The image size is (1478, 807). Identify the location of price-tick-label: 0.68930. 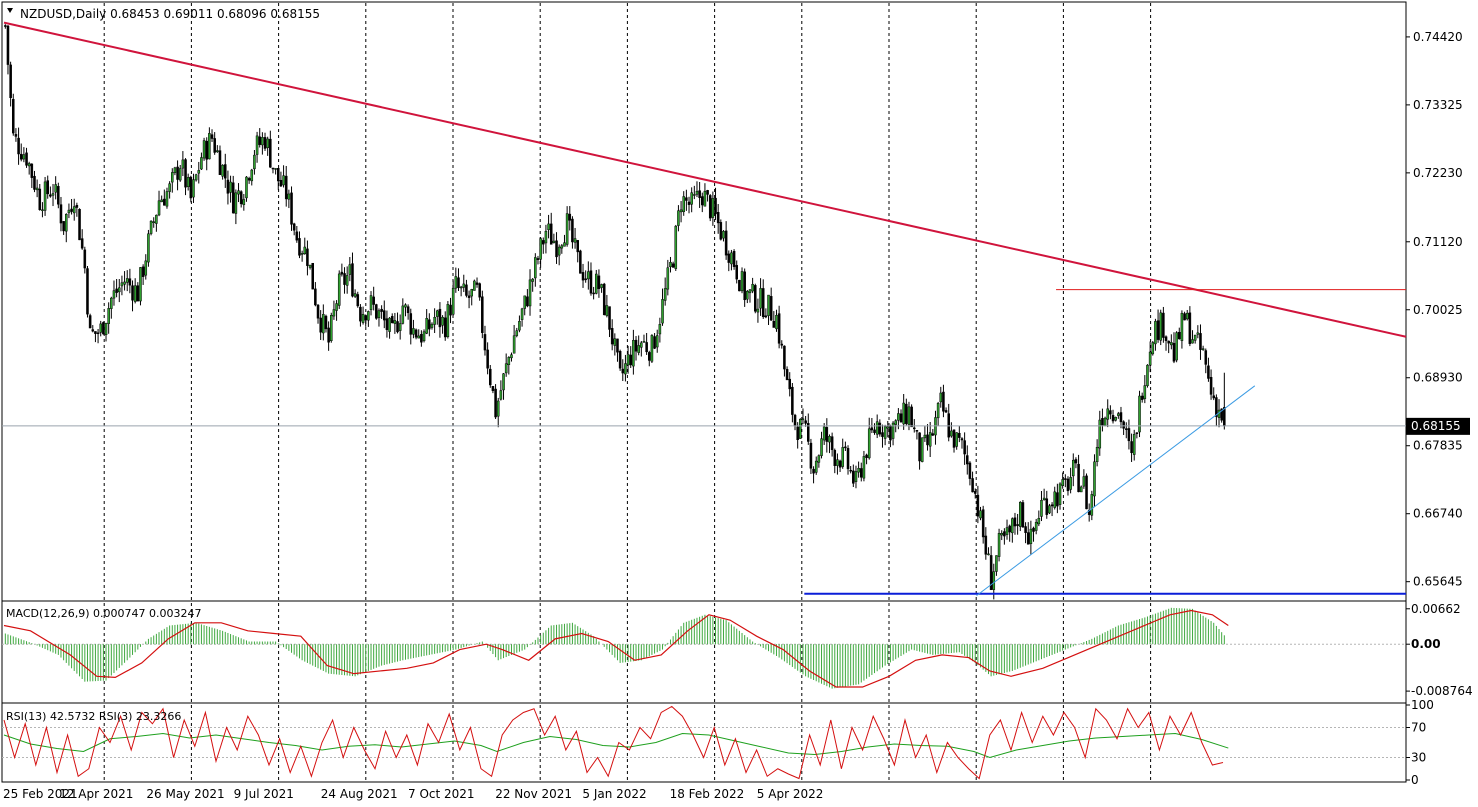
(1438, 378).